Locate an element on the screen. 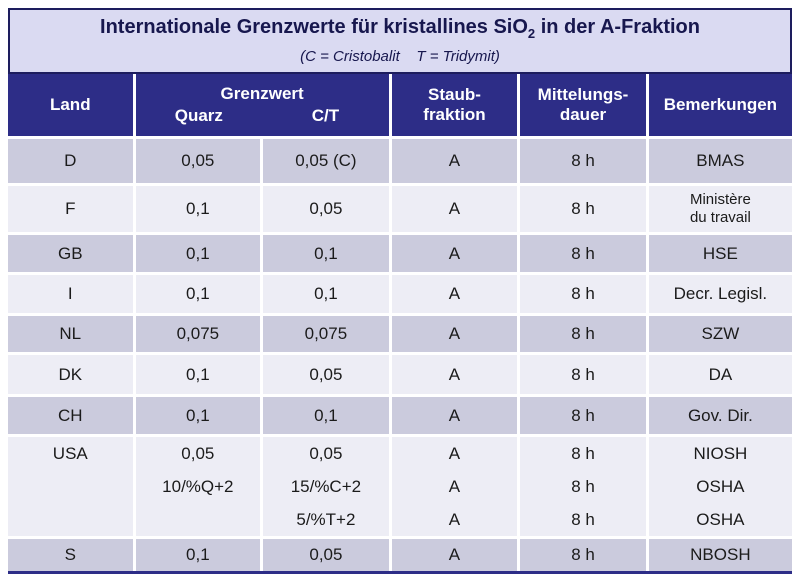 This screenshot has width=800, height=576. table-row-GB: GB 0,1 0,1 A 8 h HSE is located at coordinates (400, 253).